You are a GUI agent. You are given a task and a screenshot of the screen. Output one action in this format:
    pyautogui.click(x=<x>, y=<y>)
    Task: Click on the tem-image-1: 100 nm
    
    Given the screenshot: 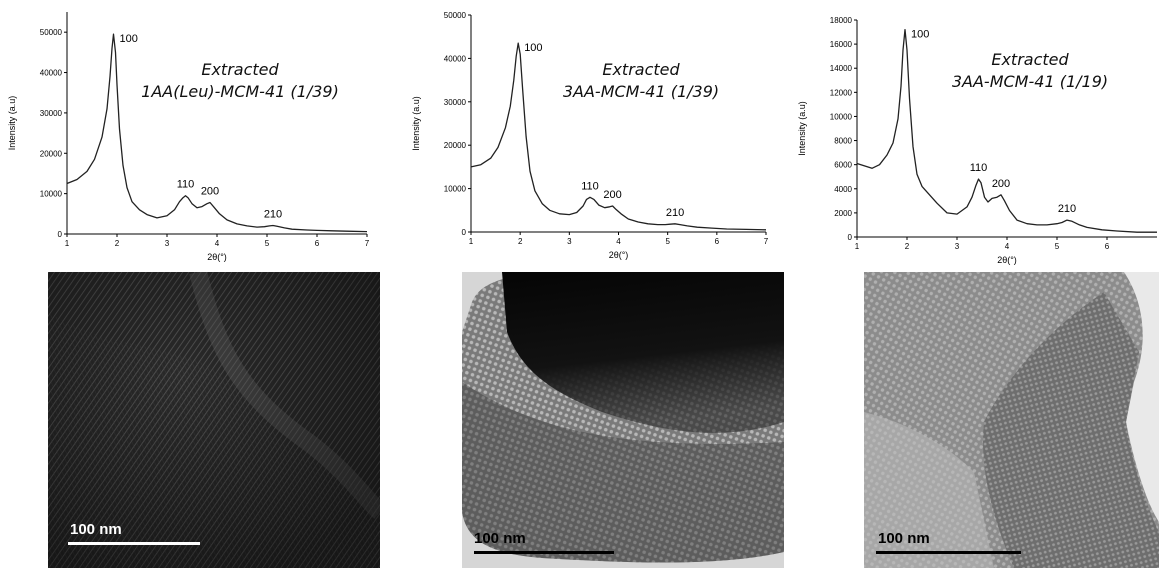 What is the action you would take?
    pyautogui.click(x=214, y=420)
    